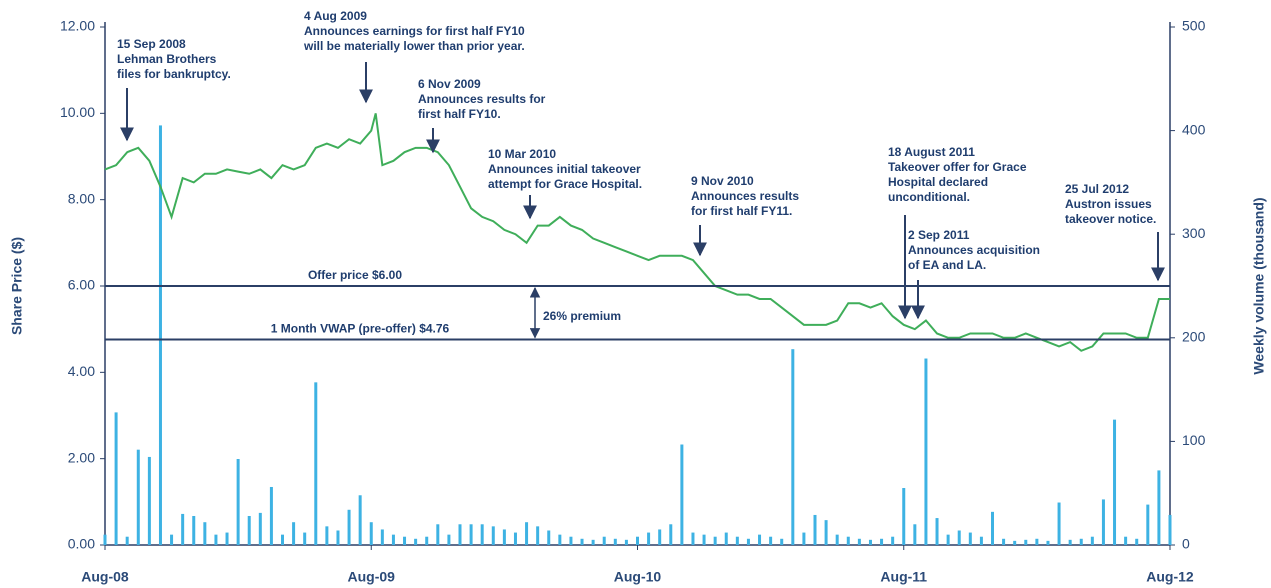 This screenshot has width=1271, height=588. What do you see at coordinates (745, 196) in the screenshot?
I see `annotation-text: Announces results` at bounding box center [745, 196].